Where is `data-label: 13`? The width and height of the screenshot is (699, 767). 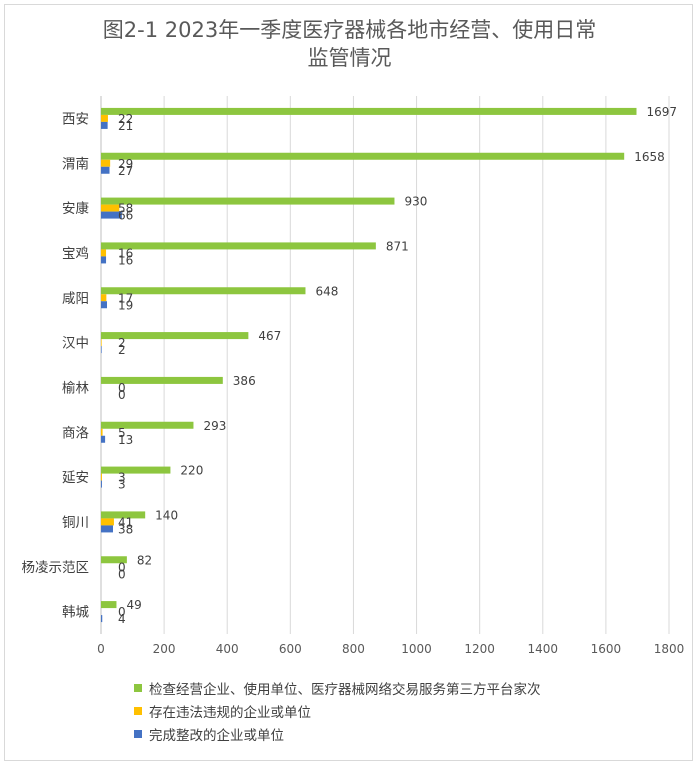
data-label: 13 is located at coordinates (125, 440).